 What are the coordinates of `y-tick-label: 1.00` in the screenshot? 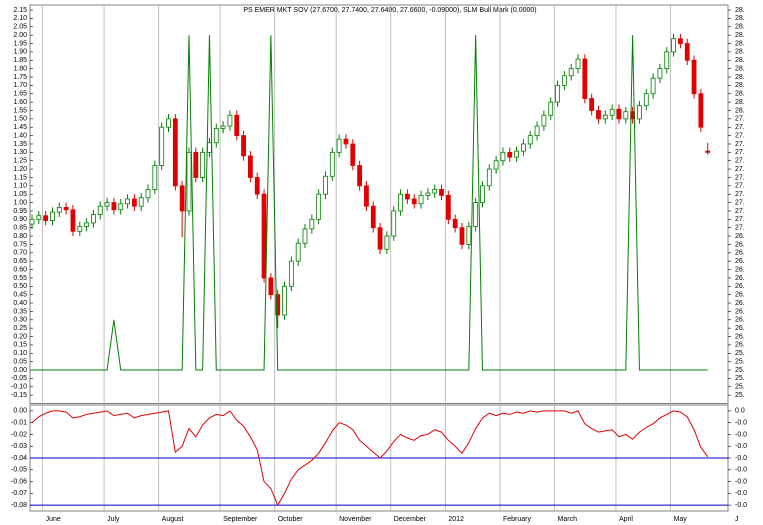 It's located at (20, 202).